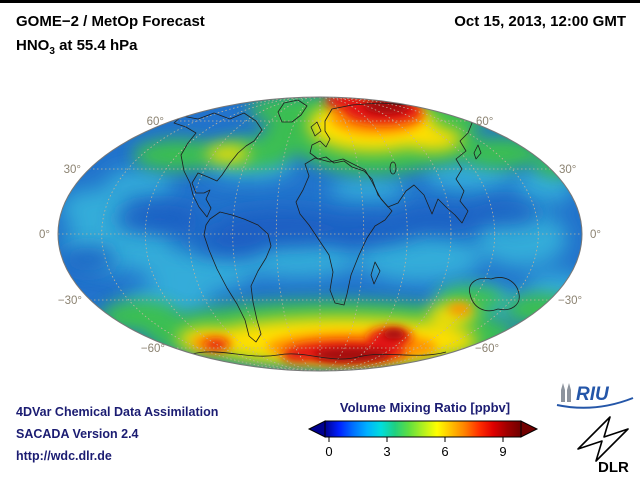 This screenshot has width=640, height=480. What do you see at coordinates (77, 434) in the screenshot?
I see `footer-version-label: SACADA Version 2.4` at bounding box center [77, 434].